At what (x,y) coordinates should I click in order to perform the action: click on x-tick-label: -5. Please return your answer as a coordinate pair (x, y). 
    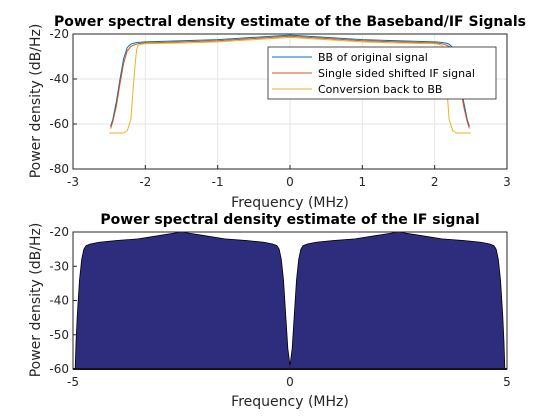
    Looking at the image, I should click on (73, 382).